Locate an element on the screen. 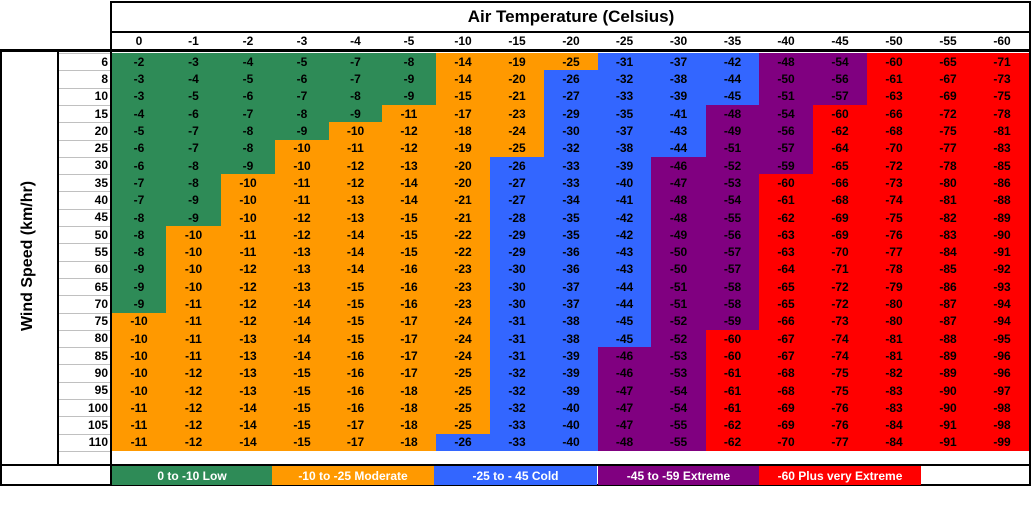  wind-chill-value: -71 is located at coordinates (840, 269).